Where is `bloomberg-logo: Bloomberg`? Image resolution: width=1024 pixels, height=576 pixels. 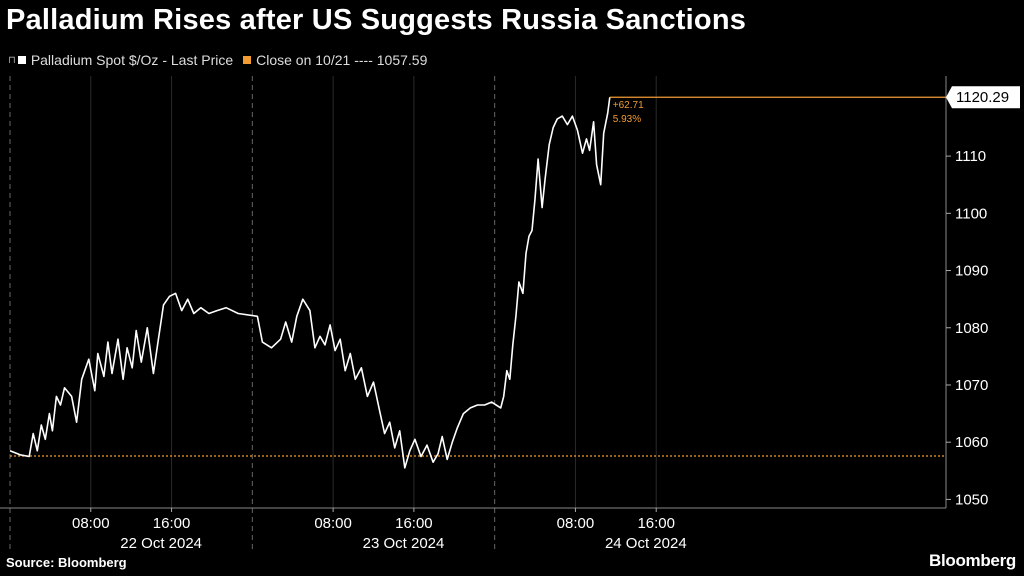
bloomberg-logo: Bloomberg is located at coordinates (972, 560).